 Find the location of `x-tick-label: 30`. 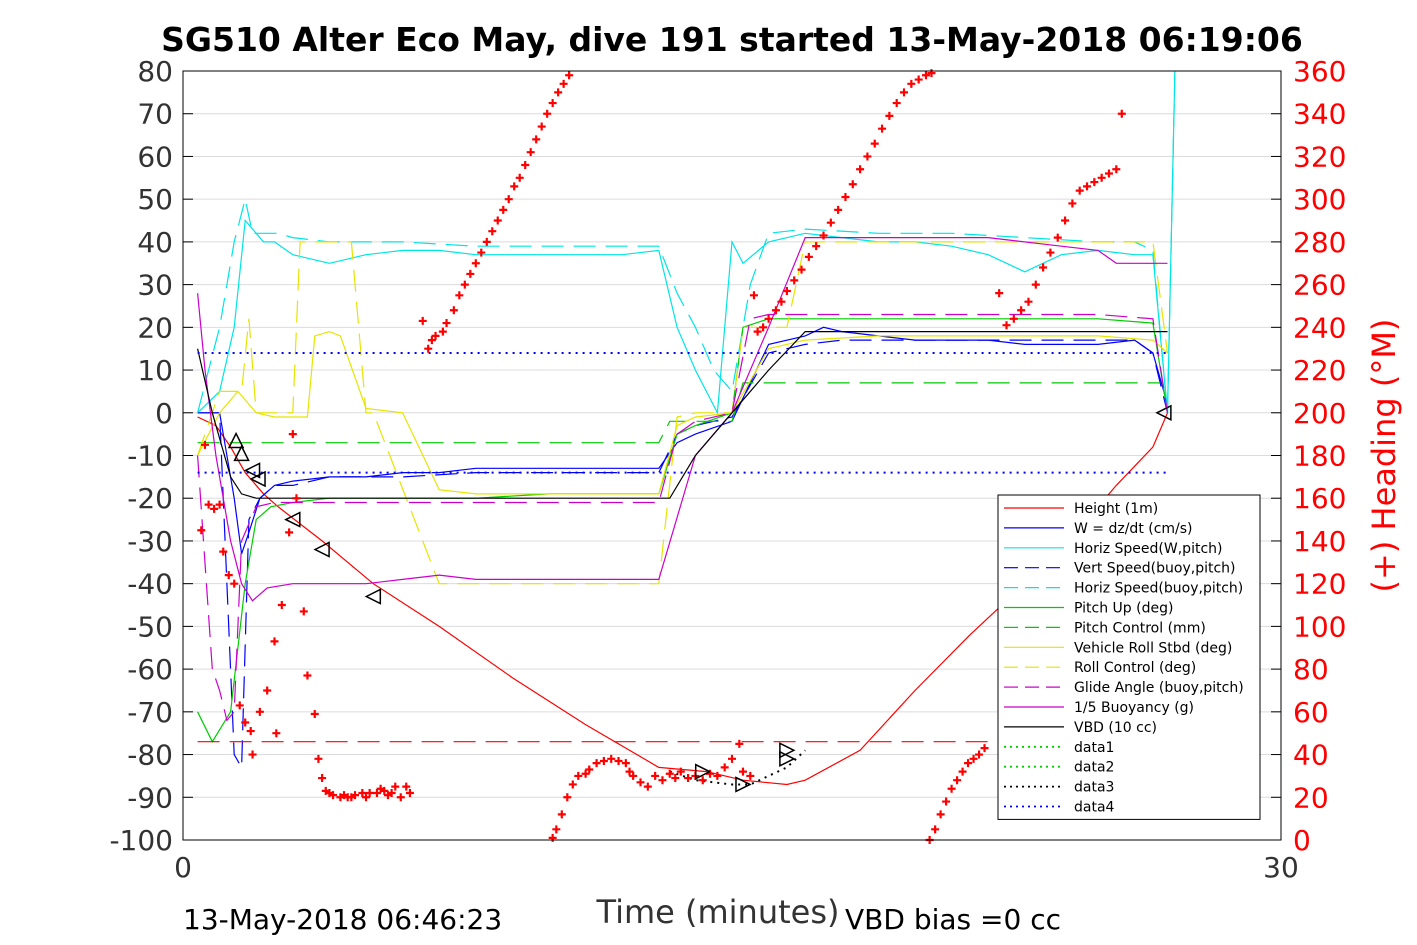

x-tick-label: 30 is located at coordinates (1281, 867).